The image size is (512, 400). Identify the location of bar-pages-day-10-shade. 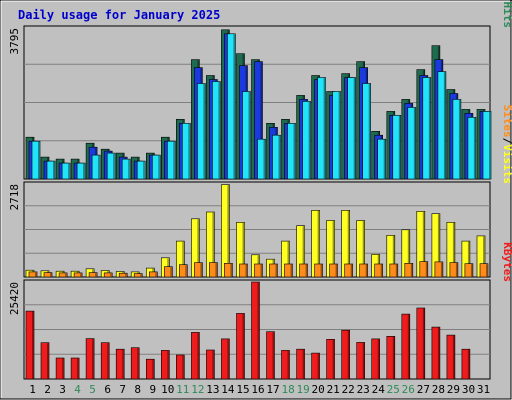
(174, 160).